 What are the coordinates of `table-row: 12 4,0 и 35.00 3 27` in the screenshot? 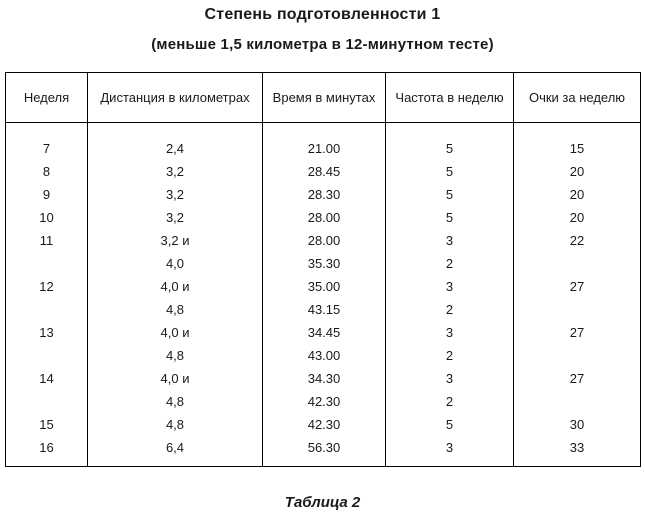 It's located at (323, 286).